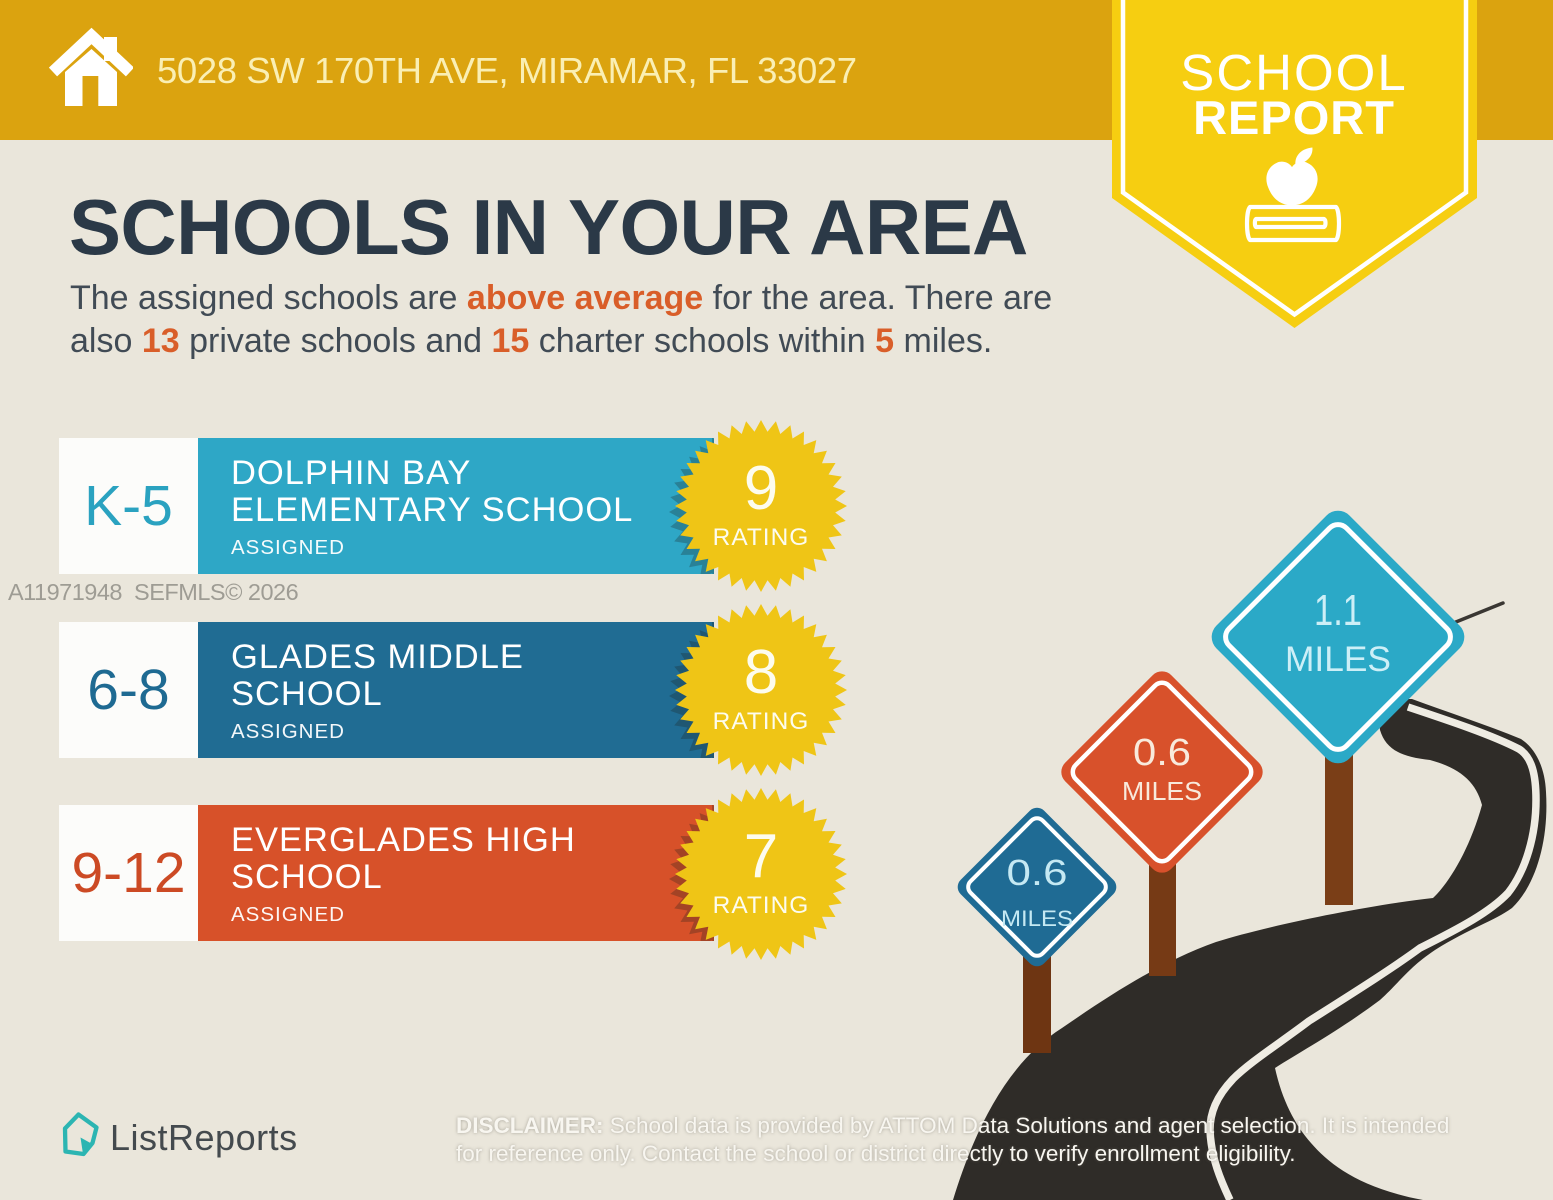 This screenshot has height=1200, width=1553. What do you see at coordinates (1294, 117) in the screenshot?
I see `svg-text: REPORT` at bounding box center [1294, 117].